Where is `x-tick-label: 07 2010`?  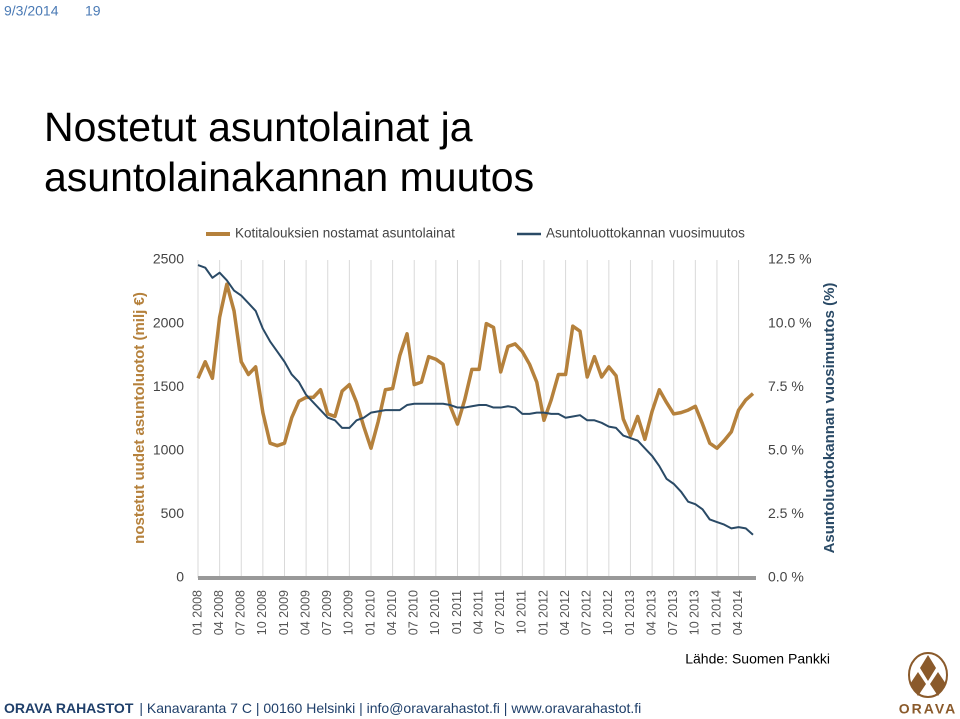 x-tick-label: 07 2010 is located at coordinates (414, 612).